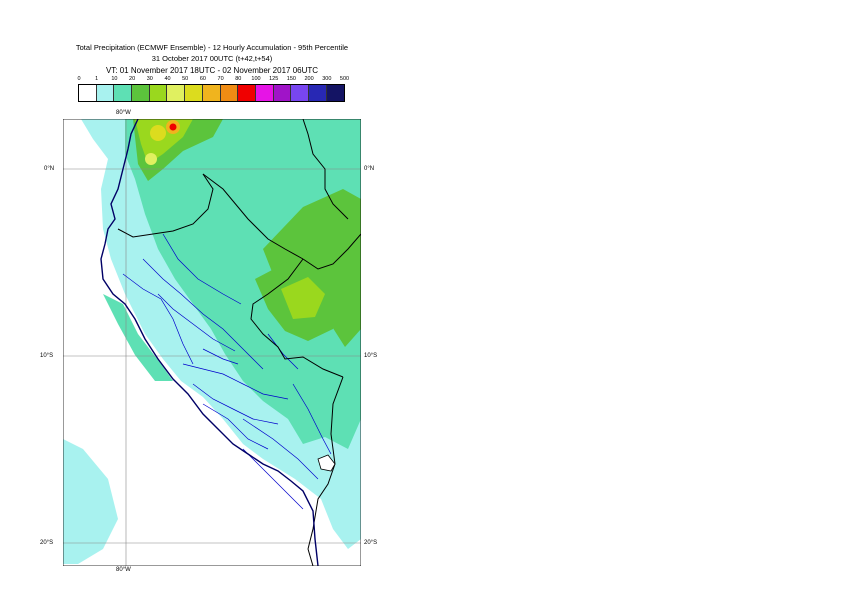 This screenshot has width=842, height=596. What do you see at coordinates (253, 216) in the screenshot?
I see `border-colombia-peru` at bounding box center [253, 216].